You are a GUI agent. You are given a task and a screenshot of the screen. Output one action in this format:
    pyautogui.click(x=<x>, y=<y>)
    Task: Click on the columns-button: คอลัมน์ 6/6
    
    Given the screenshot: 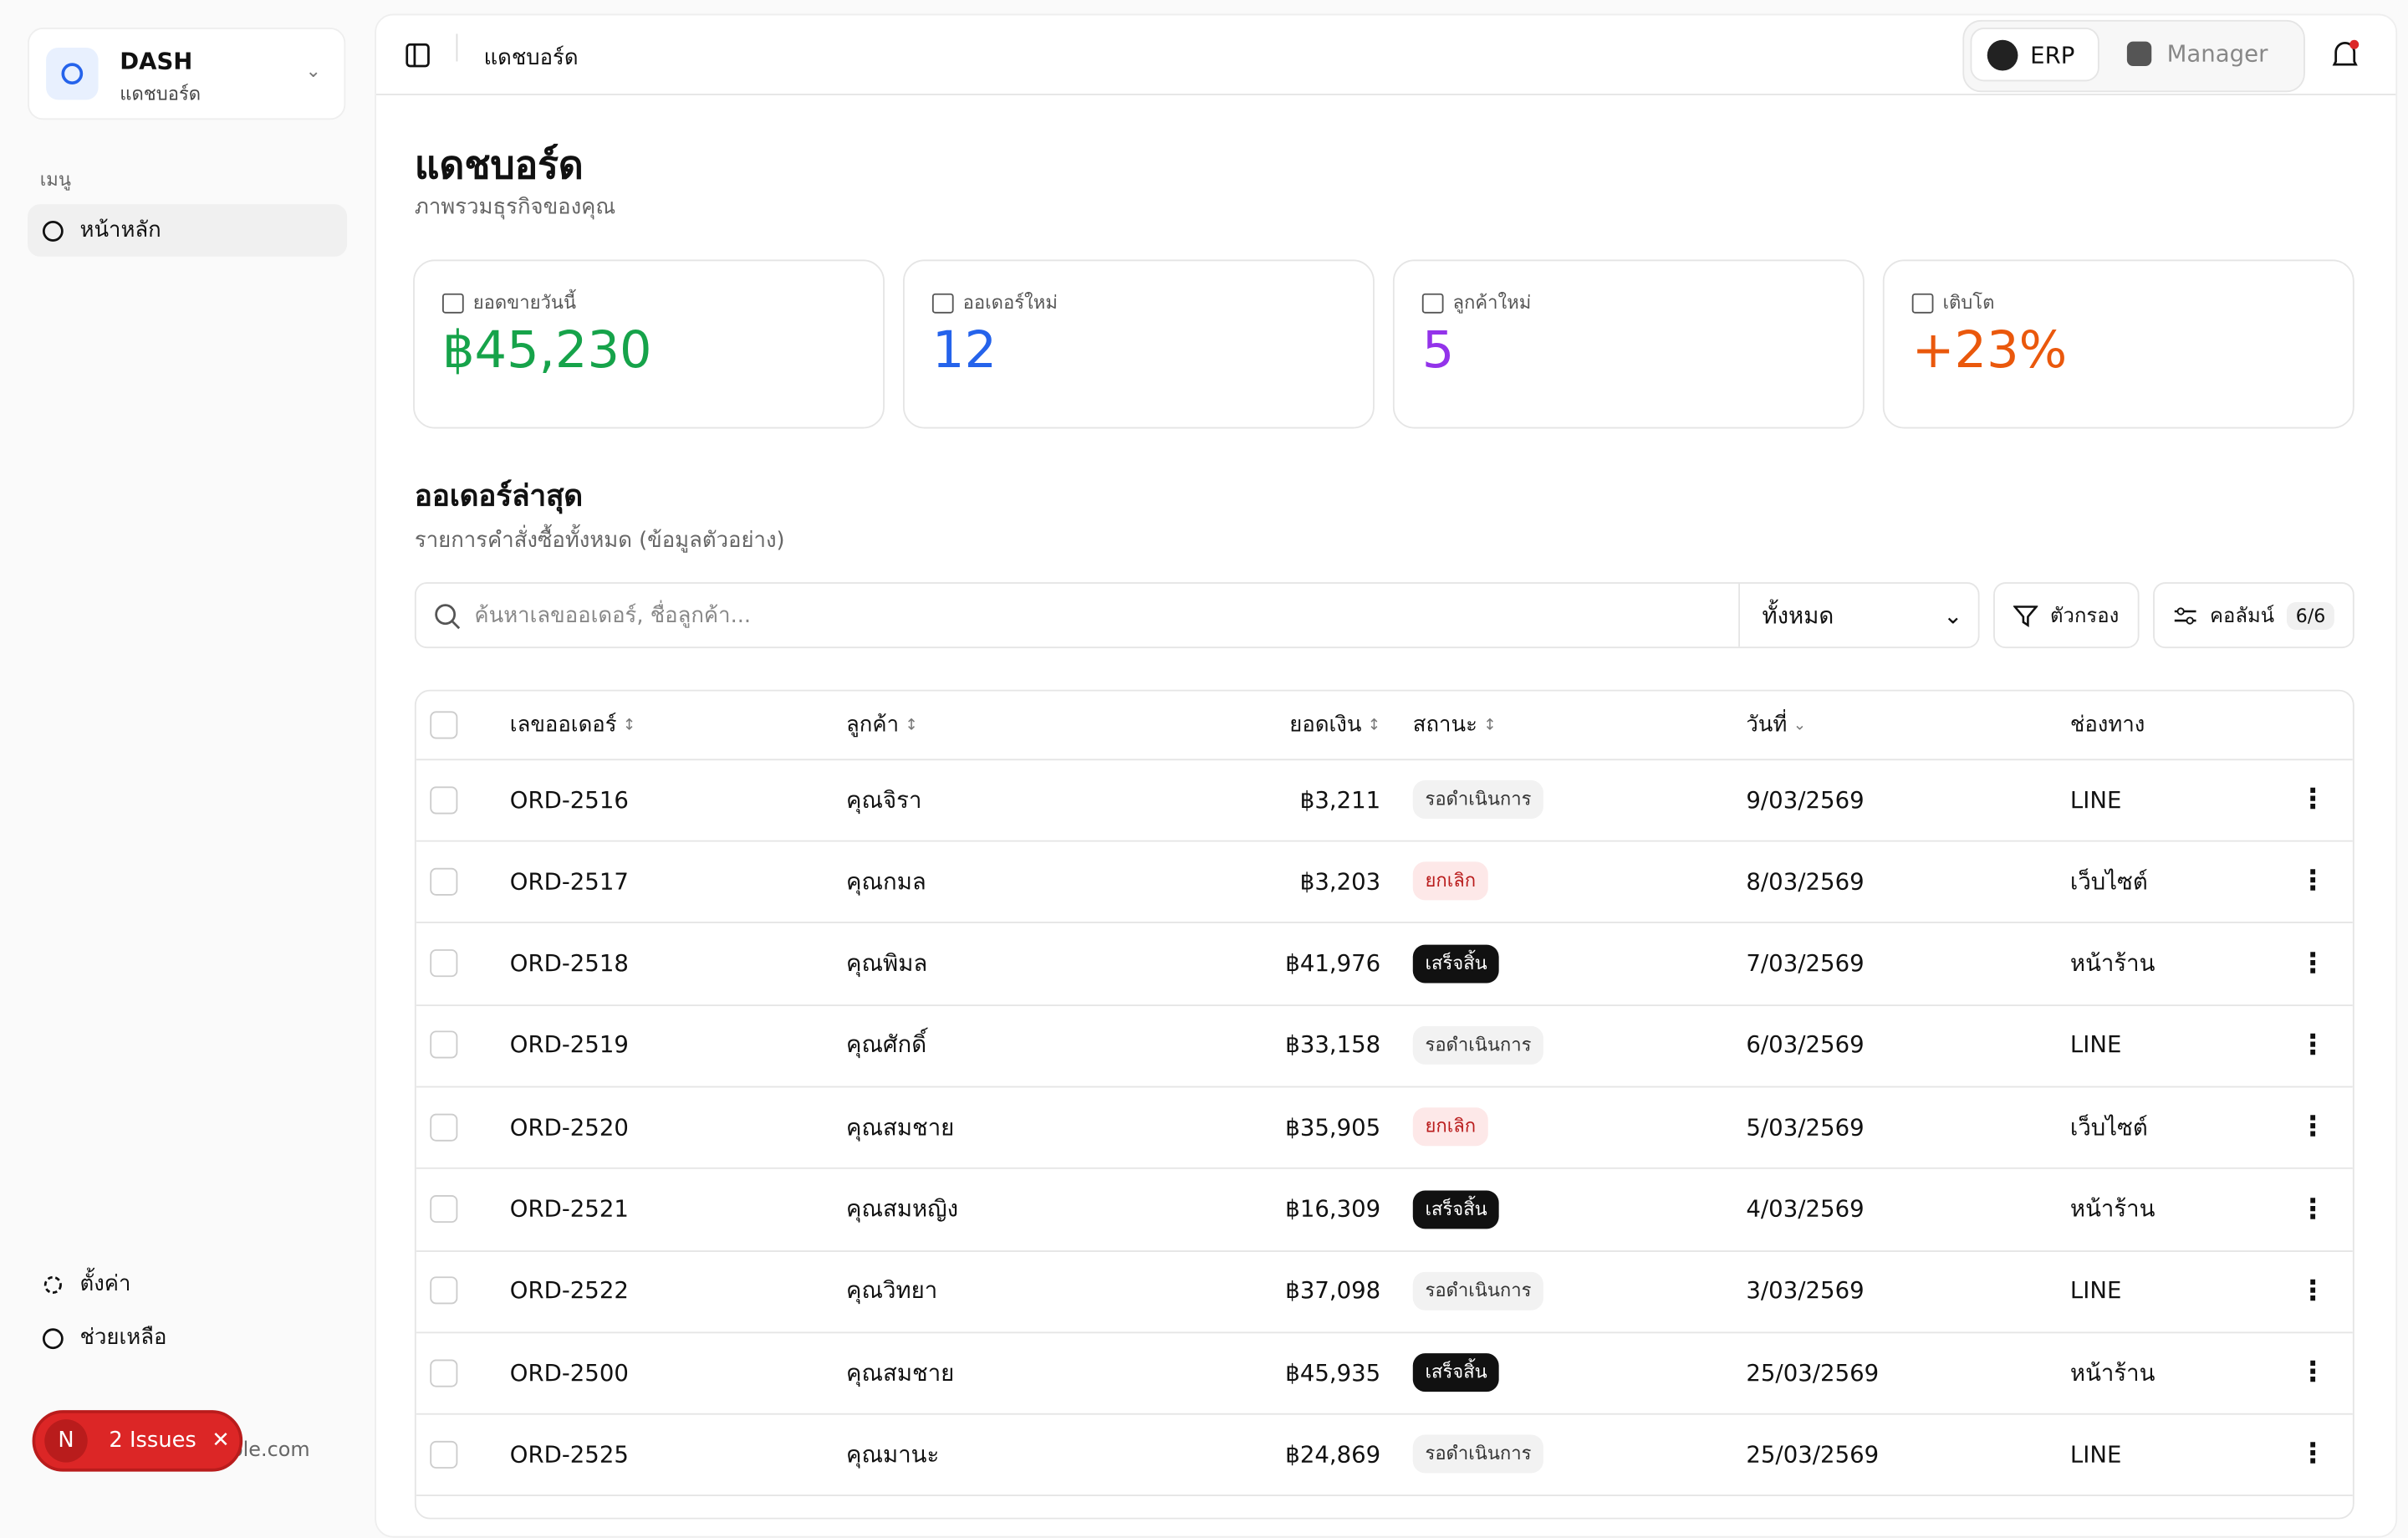 What is the action you would take?
    pyautogui.click(x=2253, y=615)
    